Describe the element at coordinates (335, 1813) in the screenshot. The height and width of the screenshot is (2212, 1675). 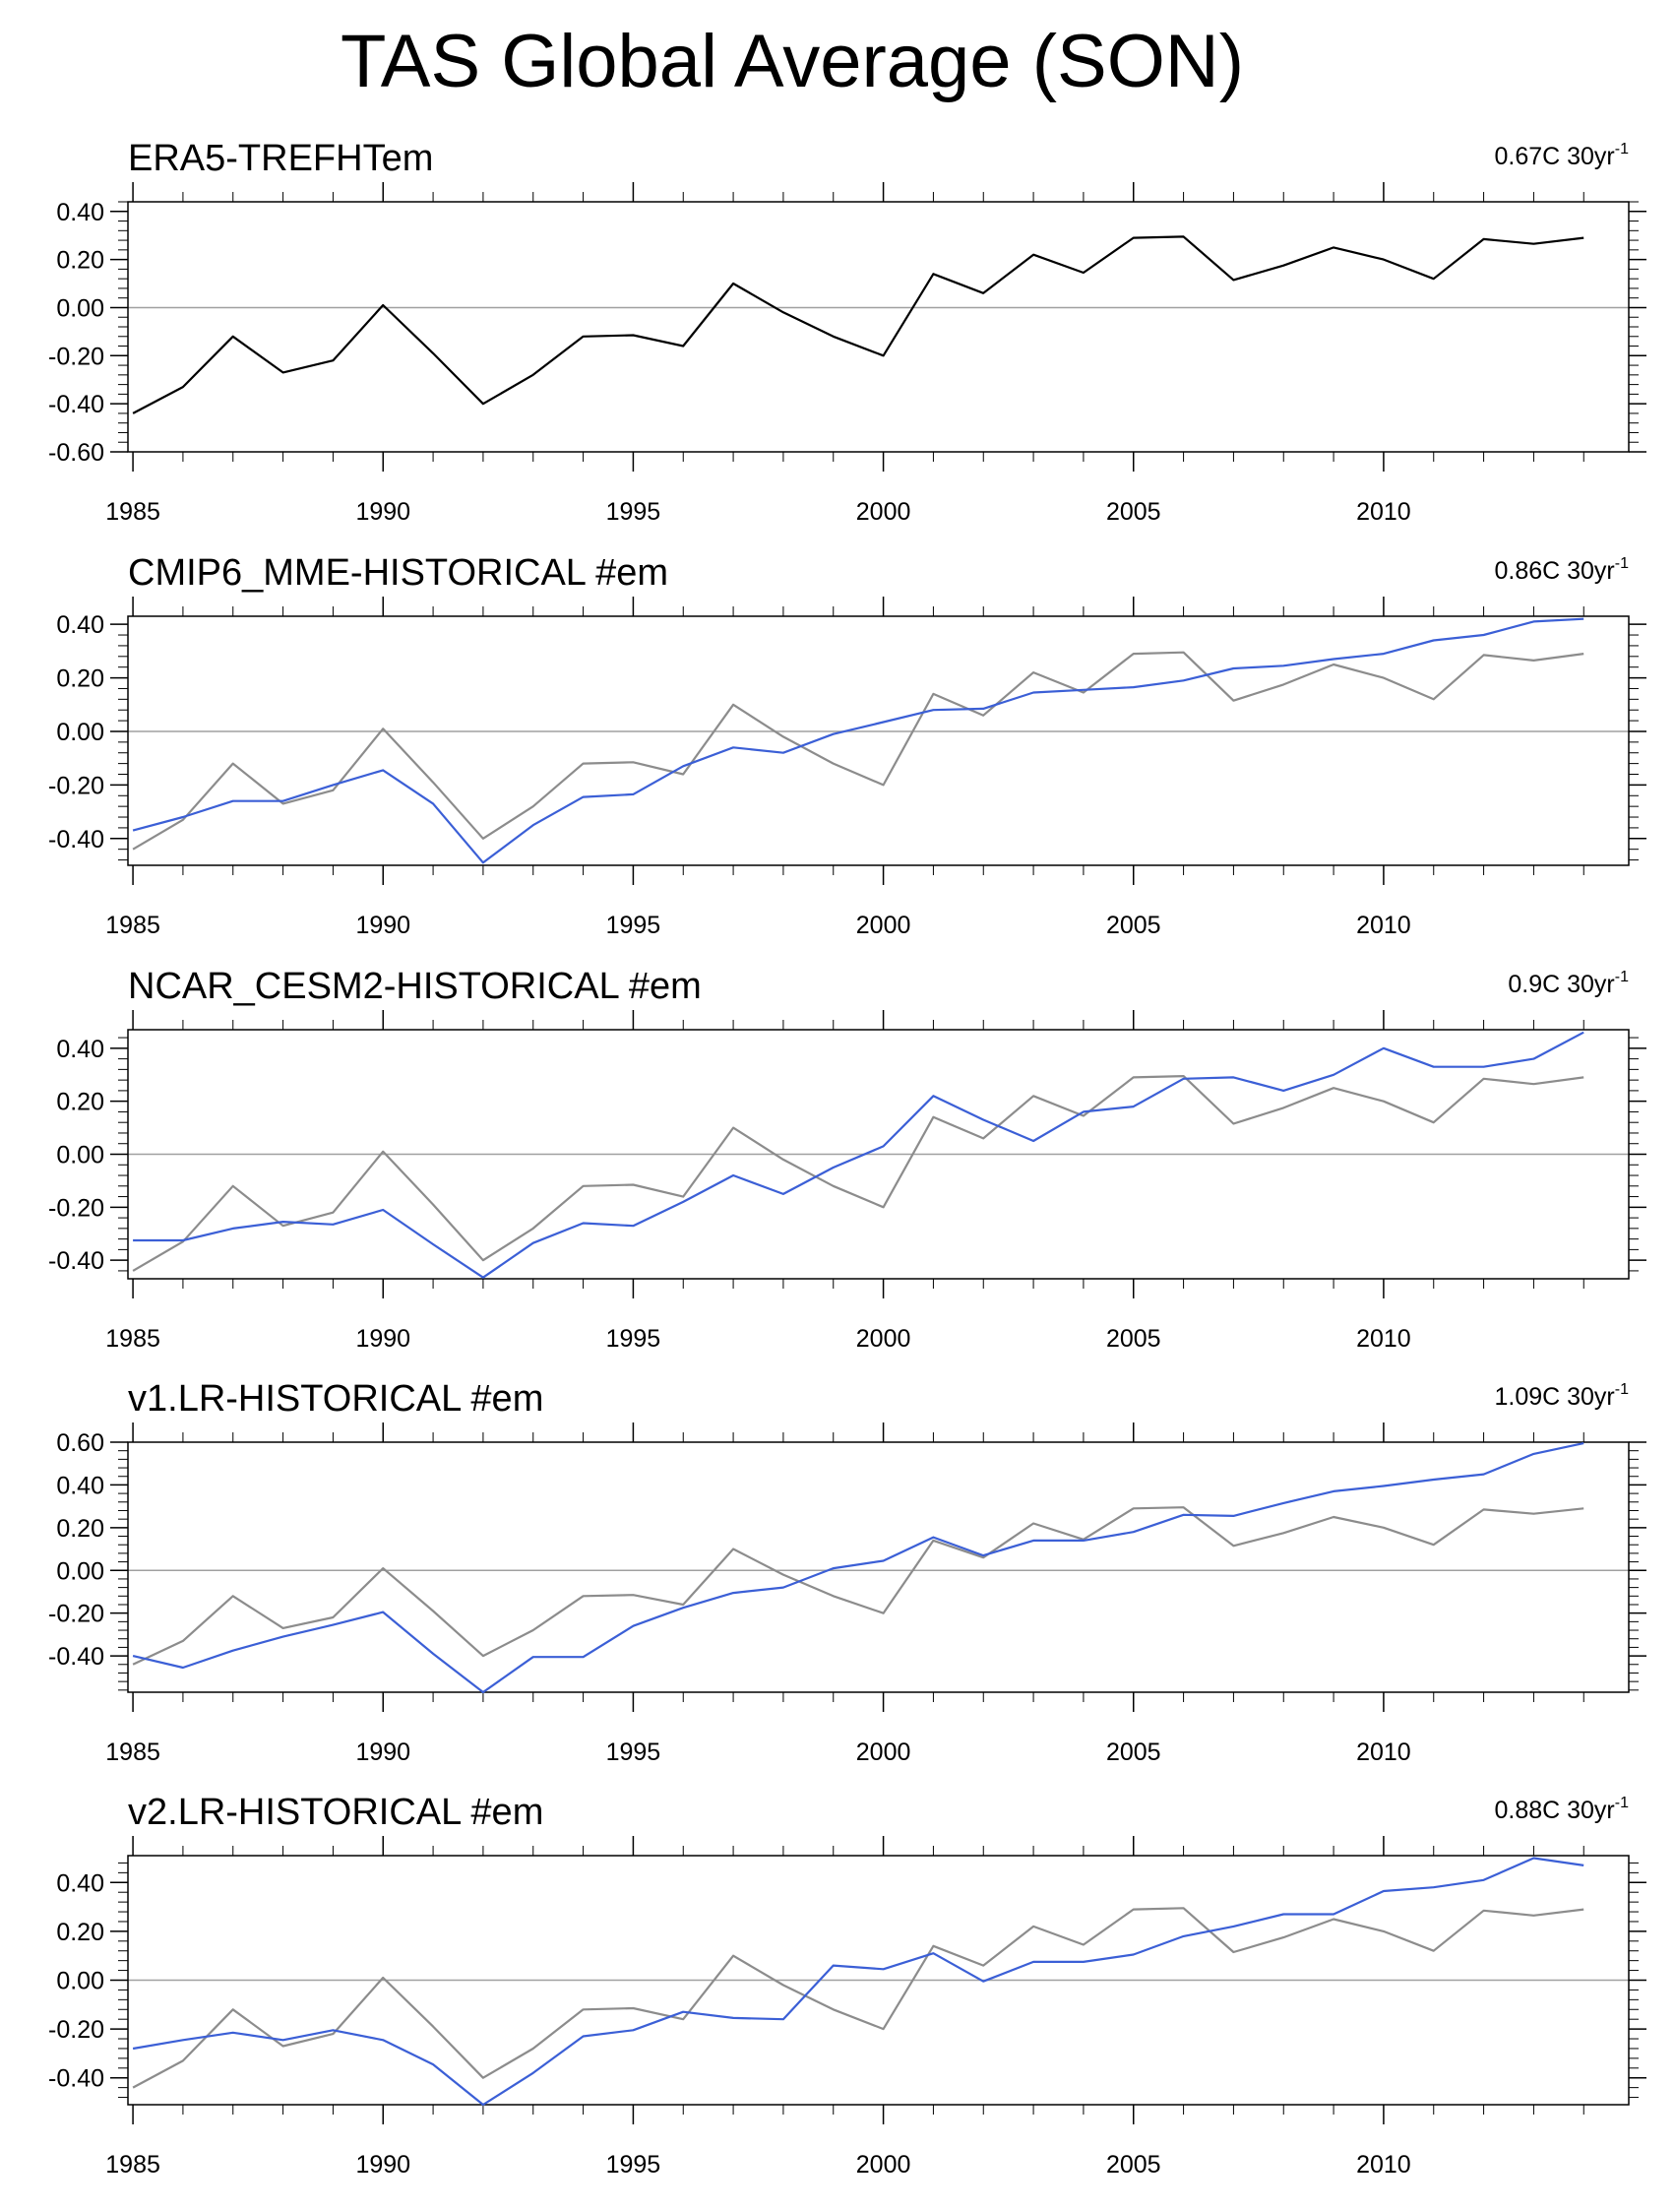
I see `panel-title: v2.LR-HISTORICAL #em` at that location.